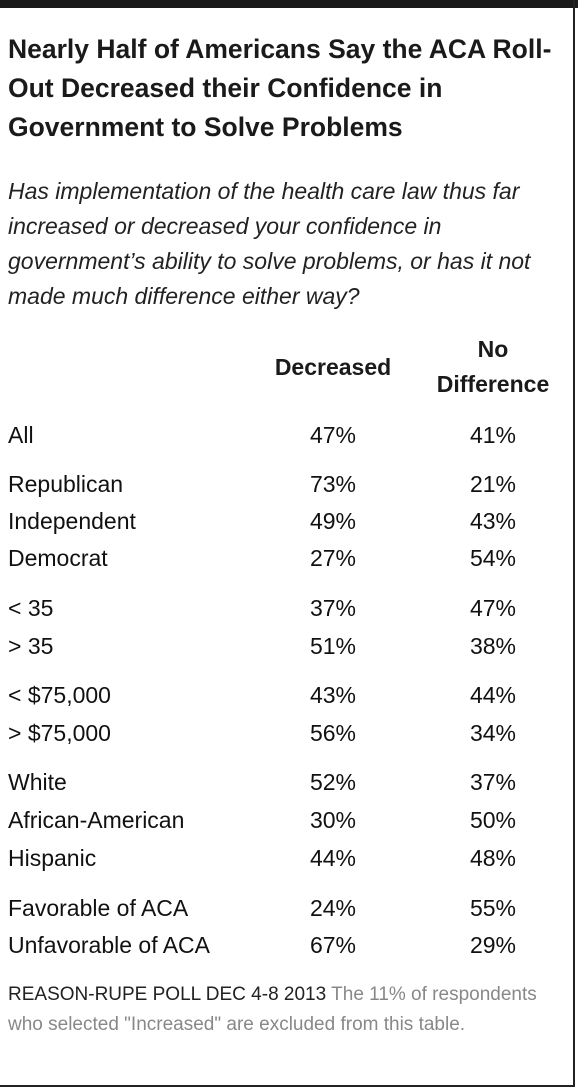 The image size is (578, 1090). I want to click on table-row: White 52% 37%, so click(289, 782).